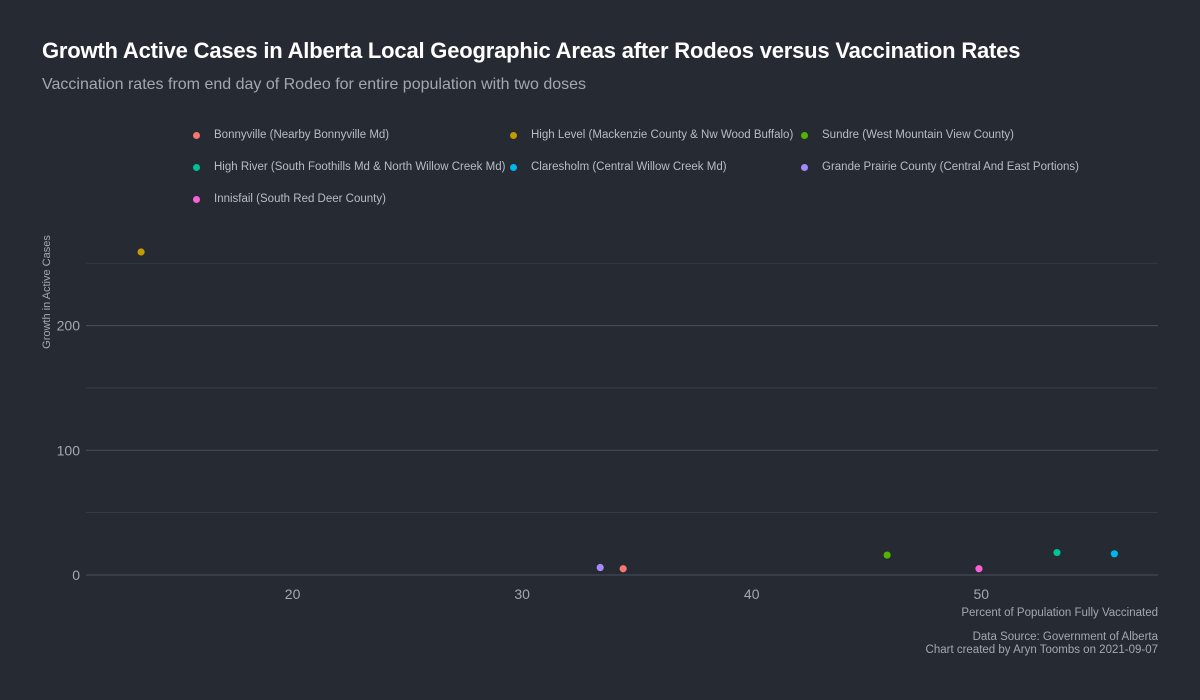 This screenshot has height=700, width=1200. What do you see at coordinates (629, 167) in the screenshot?
I see `legend-label: Claresholm (Central Willow Creek Md)` at bounding box center [629, 167].